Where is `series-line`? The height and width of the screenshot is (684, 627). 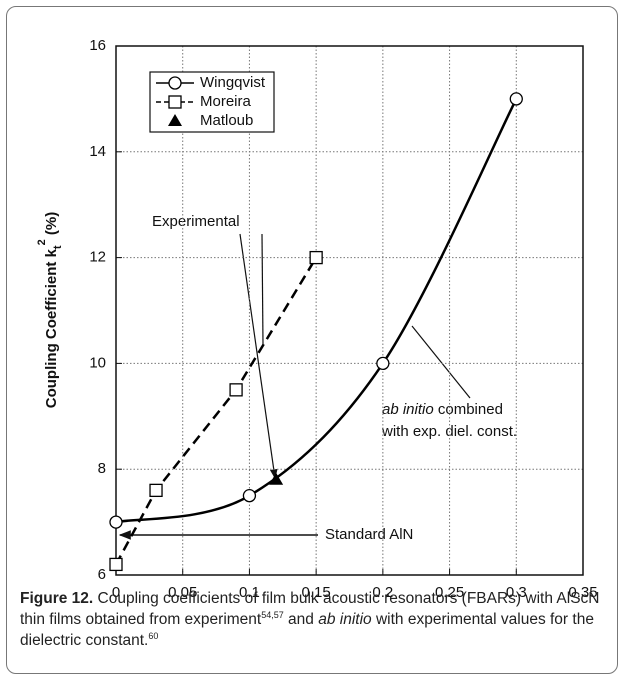
series-line is located at coordinates (216, 411).